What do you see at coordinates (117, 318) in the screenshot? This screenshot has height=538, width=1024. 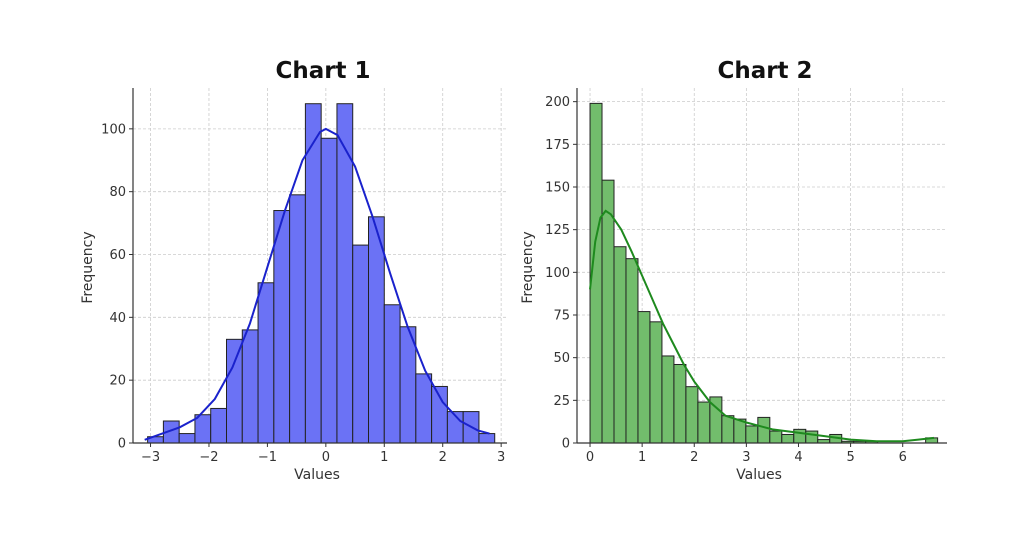 I see `y-tick-label: 40` at bounding box center [117, 318].